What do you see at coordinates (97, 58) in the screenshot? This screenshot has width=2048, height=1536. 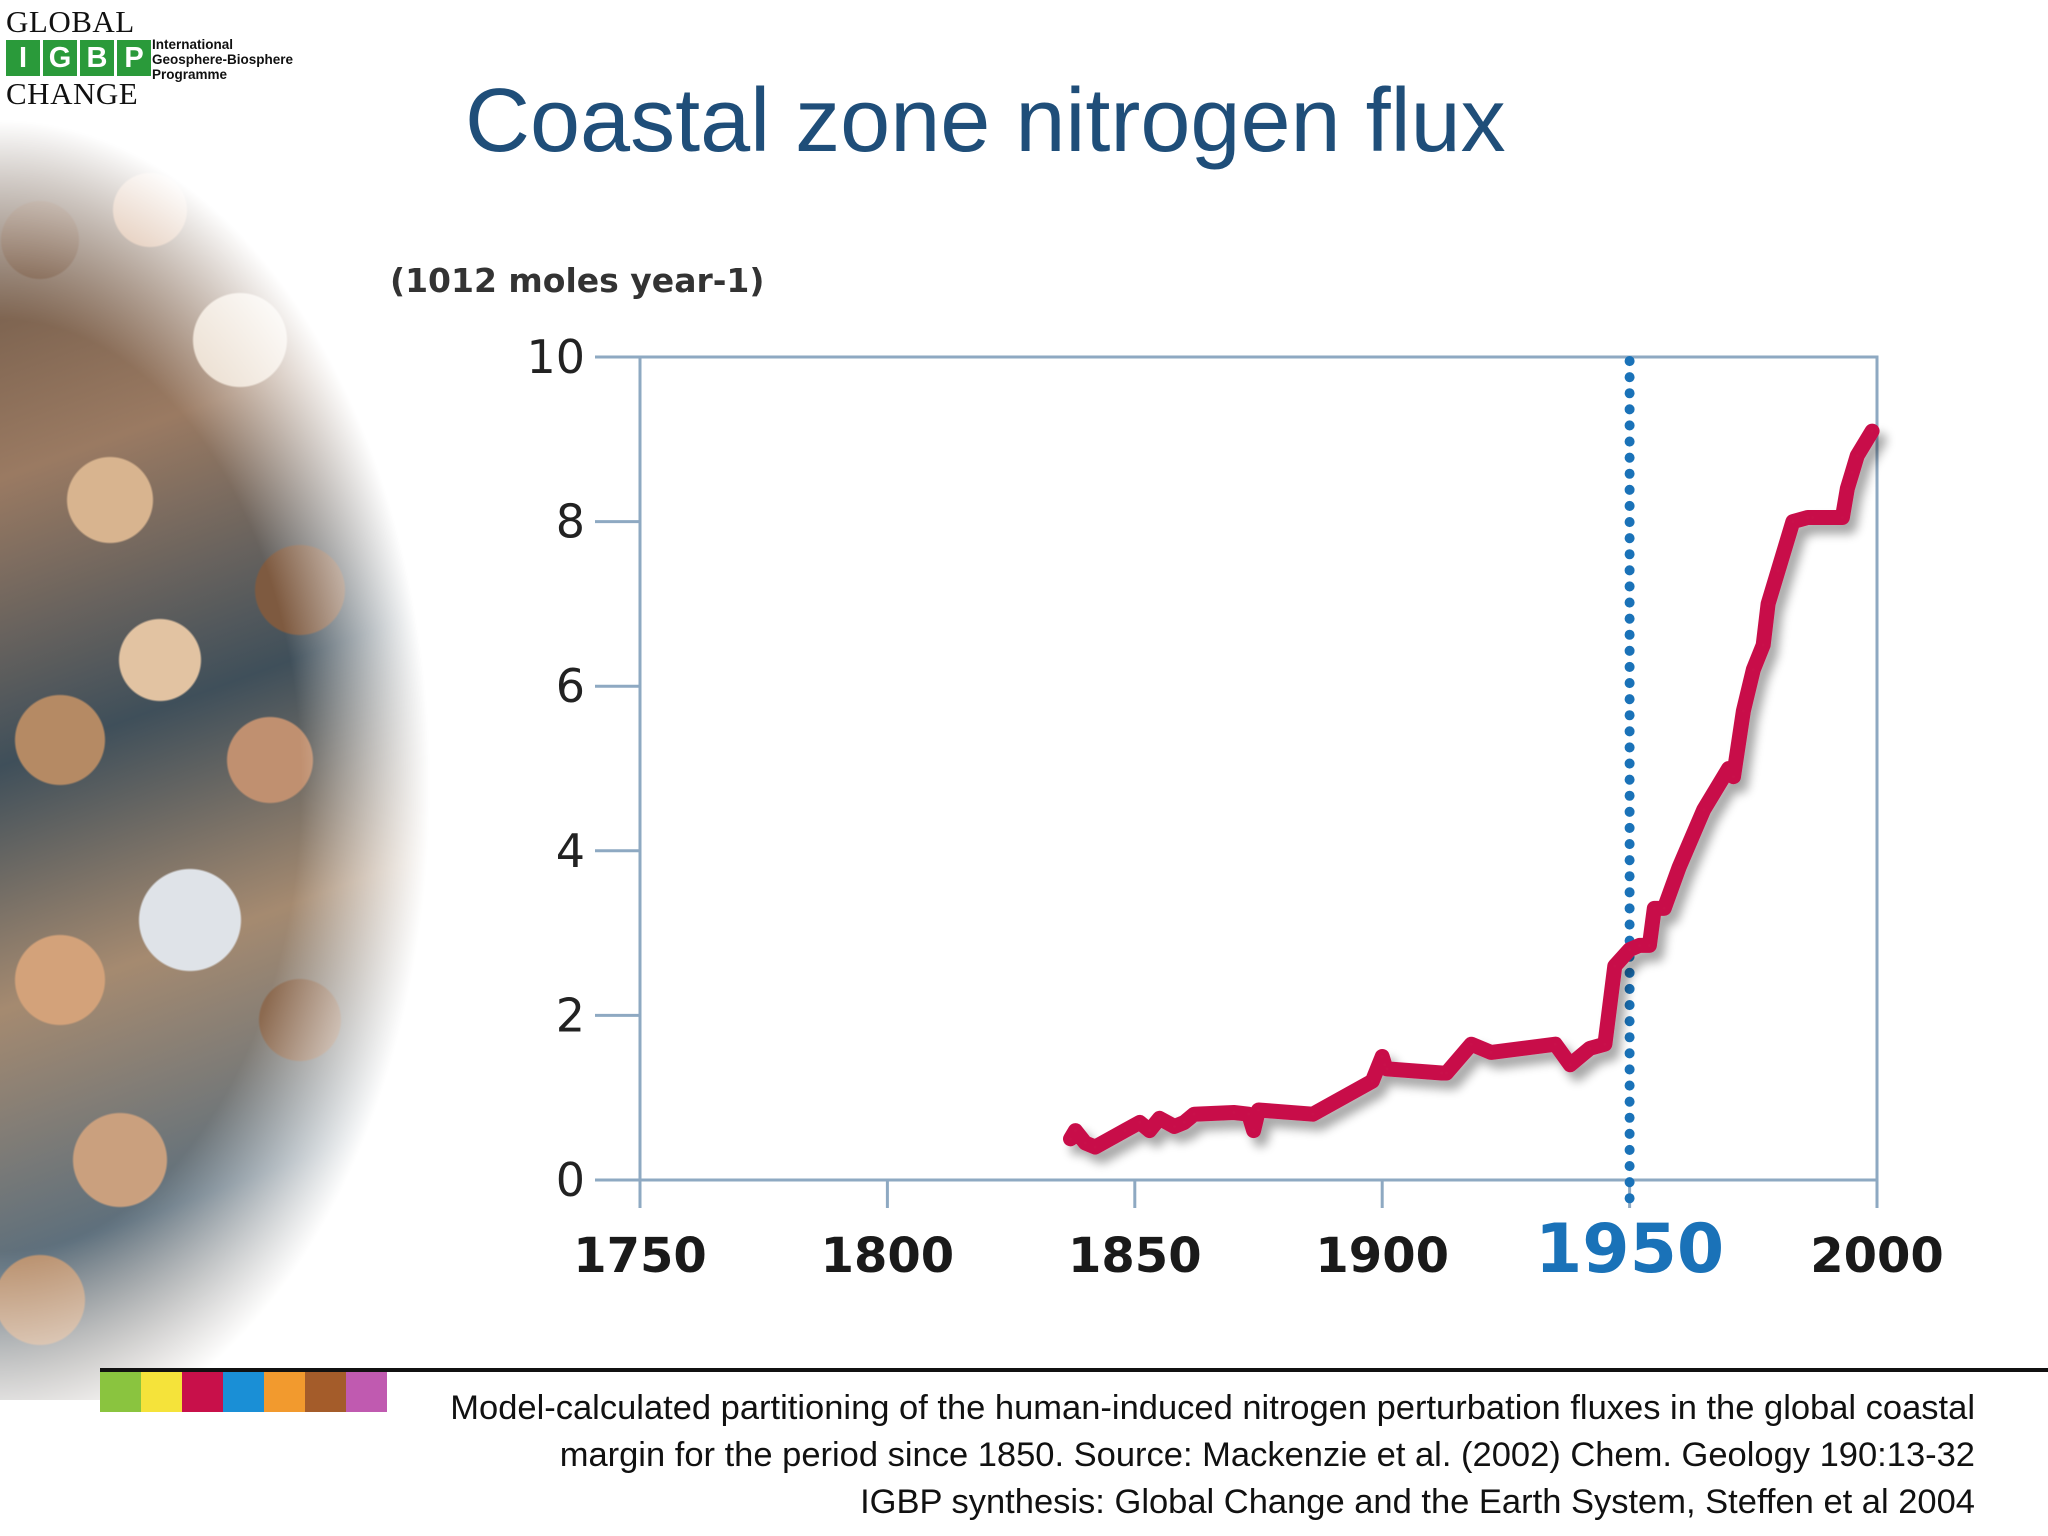 I see `logo-letter: B` at bounding box center [97, 58].